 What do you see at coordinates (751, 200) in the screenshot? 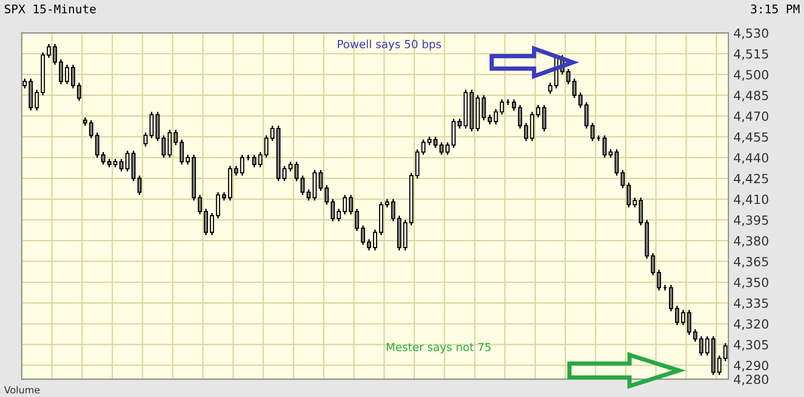
I see `y-tick-label: 4,410` at bounding box center [751, 200].